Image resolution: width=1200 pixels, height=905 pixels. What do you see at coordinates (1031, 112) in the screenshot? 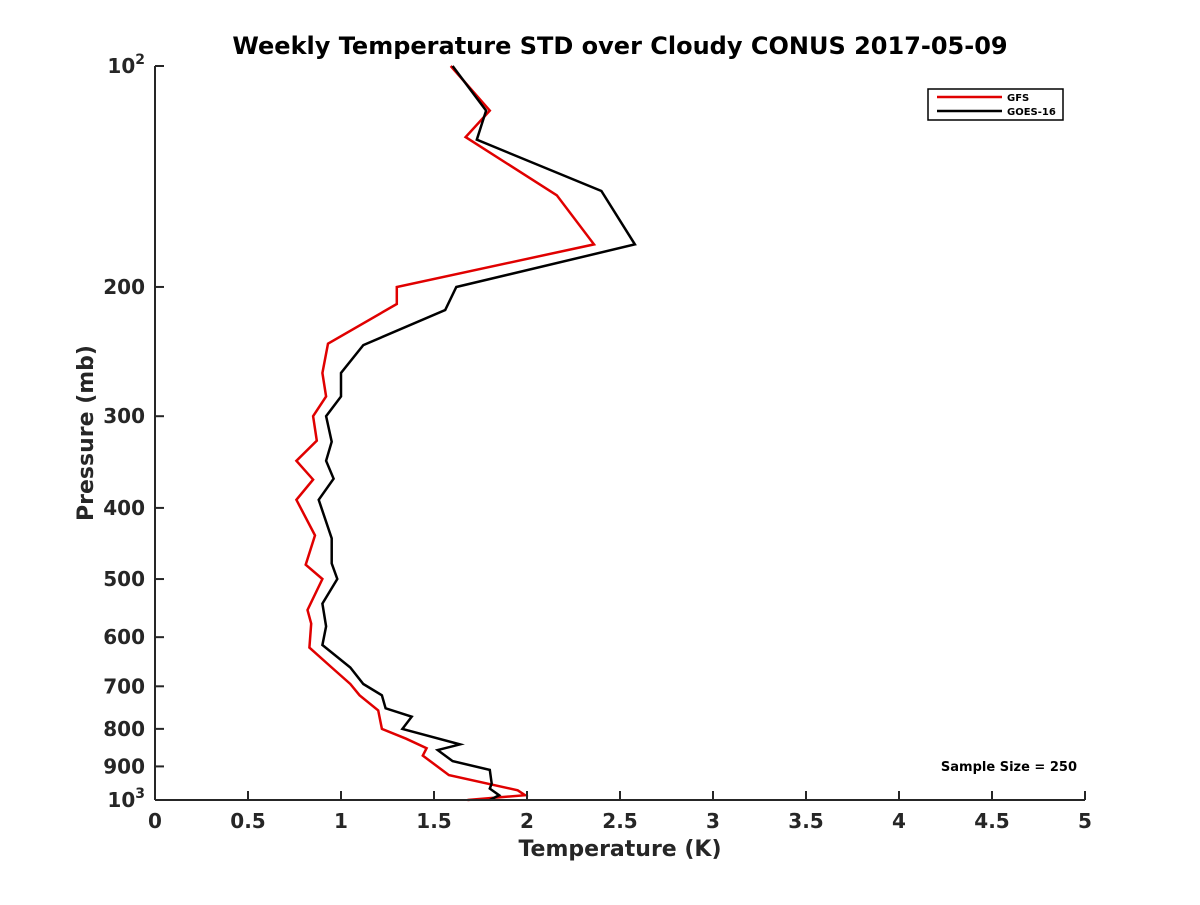
I see `legend-label-goes-16: GOES-16` at bounding box center [1031, 112].